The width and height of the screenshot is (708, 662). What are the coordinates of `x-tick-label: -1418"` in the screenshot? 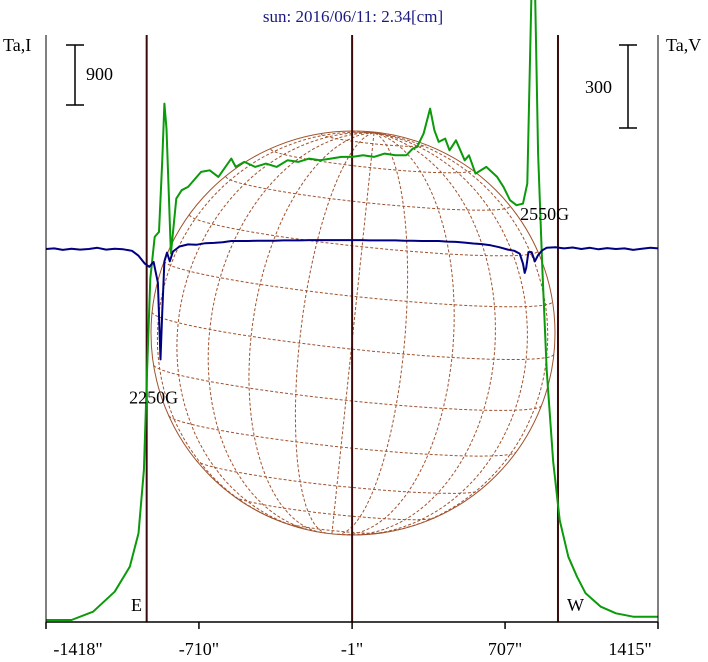 It's located at (77, 649).